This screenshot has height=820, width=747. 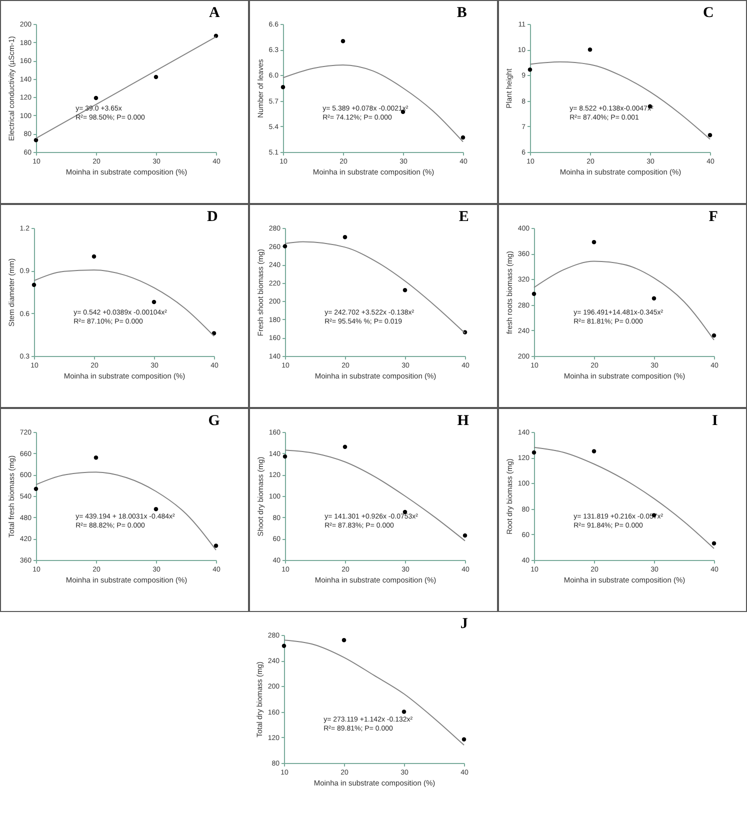 What do you see at coordinates (708, 13) in the screenshot?
I see `chart-title: C` at bounding box center [708, 13].